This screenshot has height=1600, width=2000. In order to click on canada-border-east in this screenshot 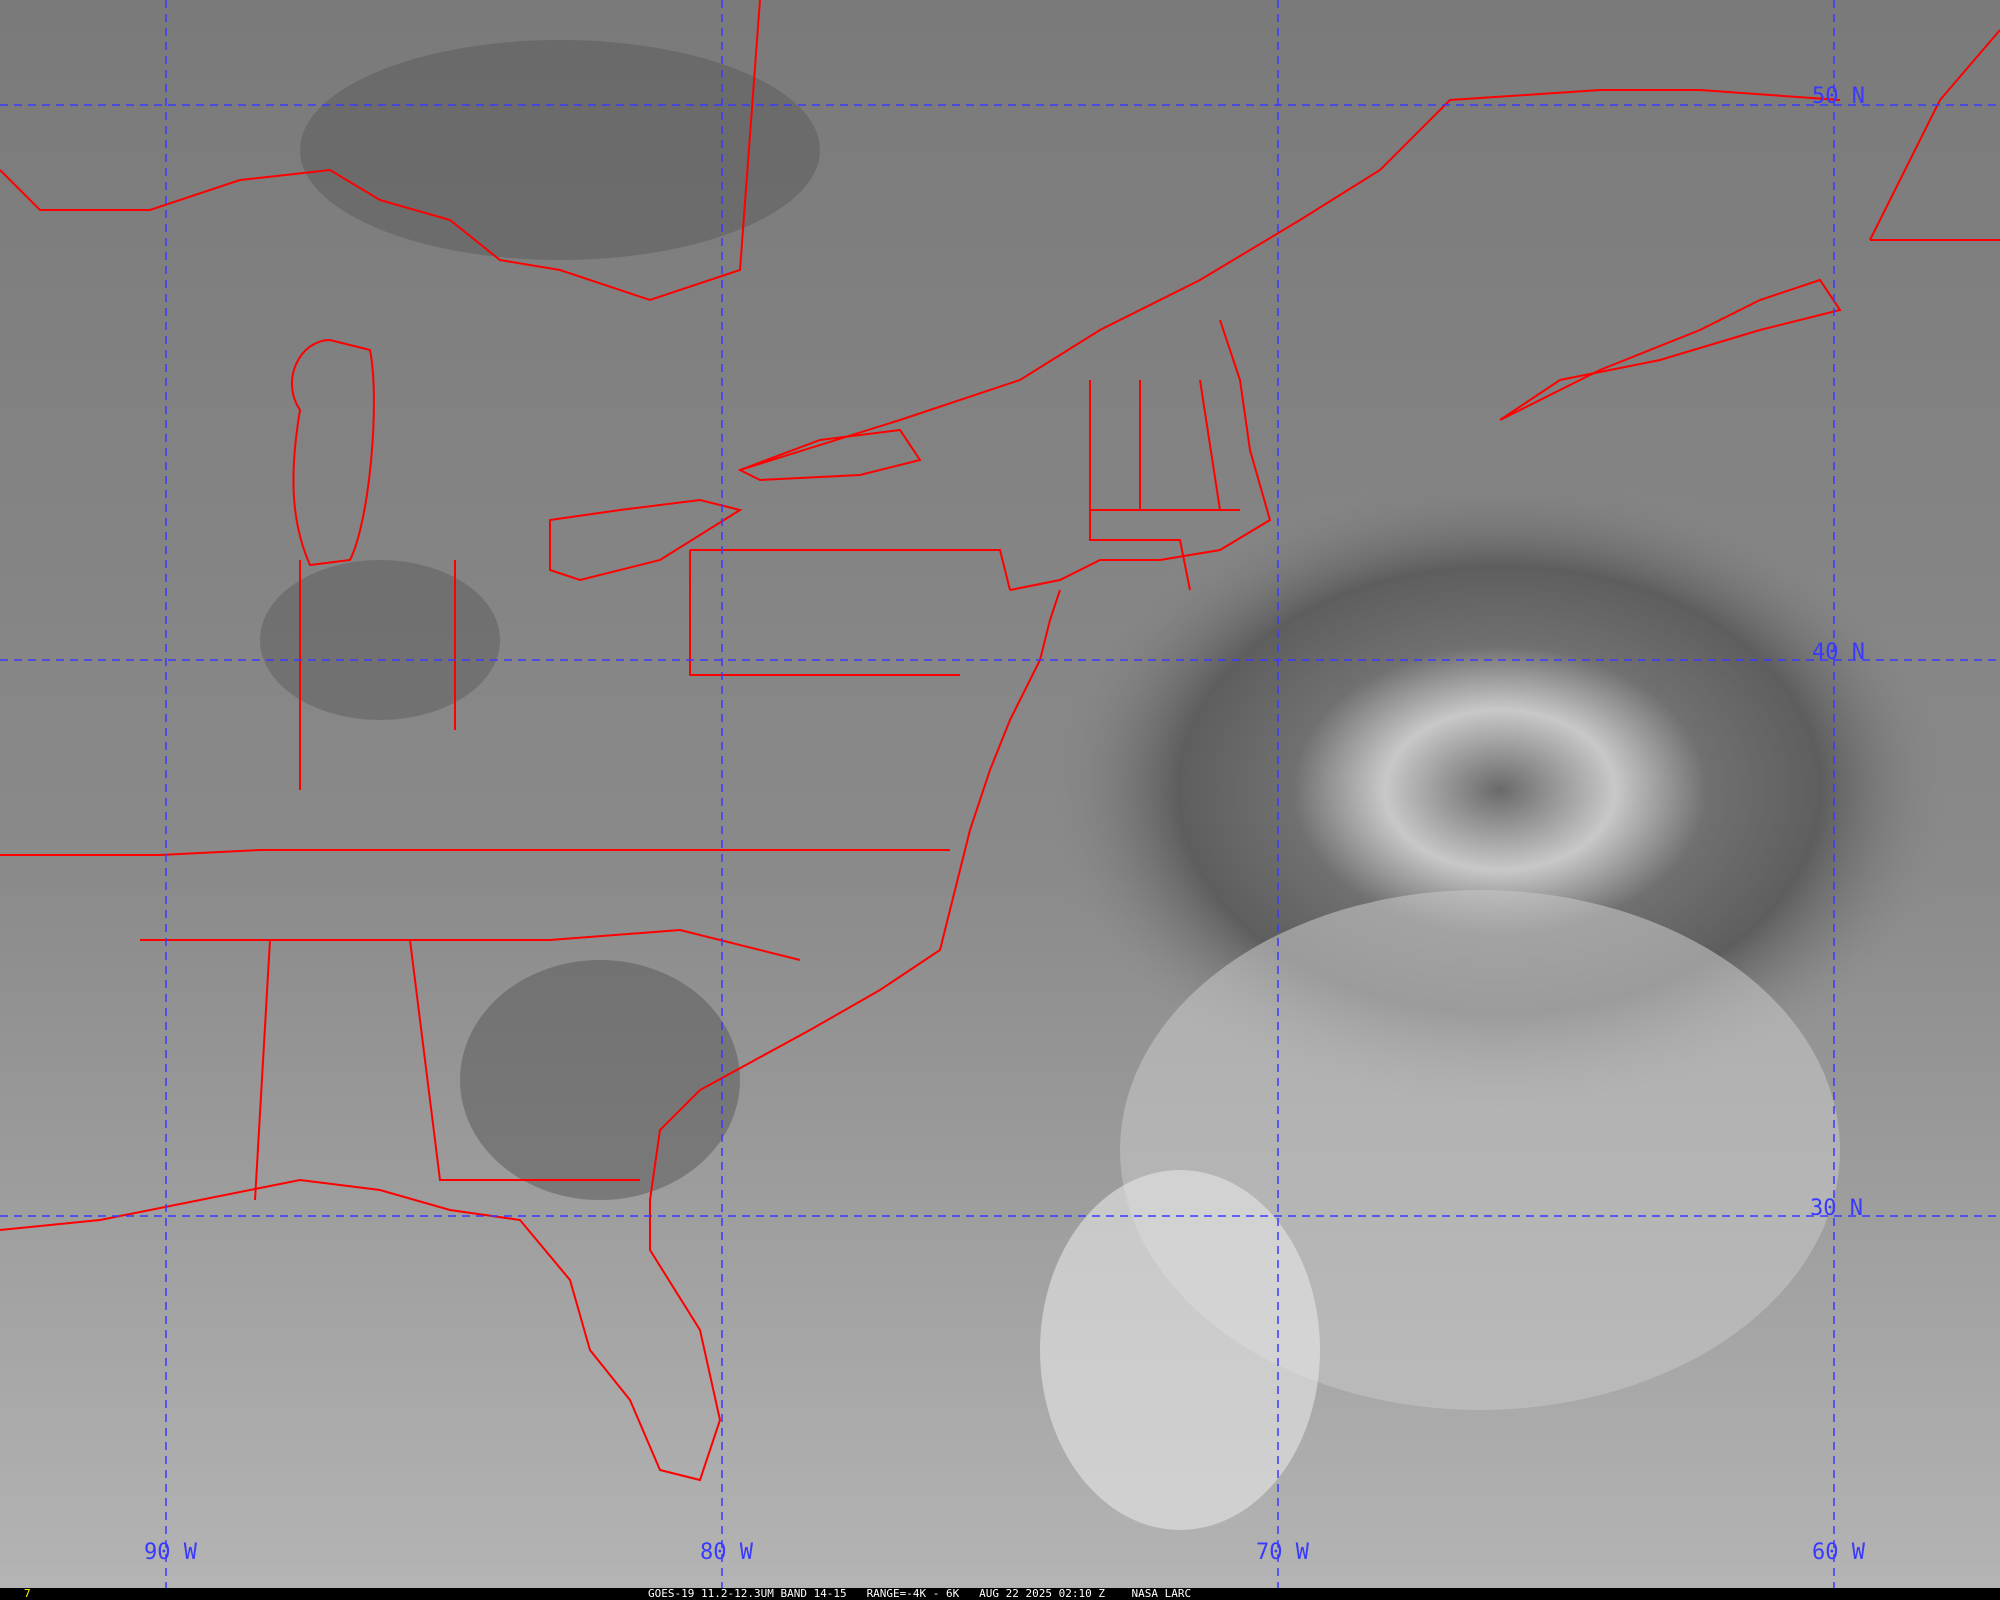, I will do `click(1290, 280)`.